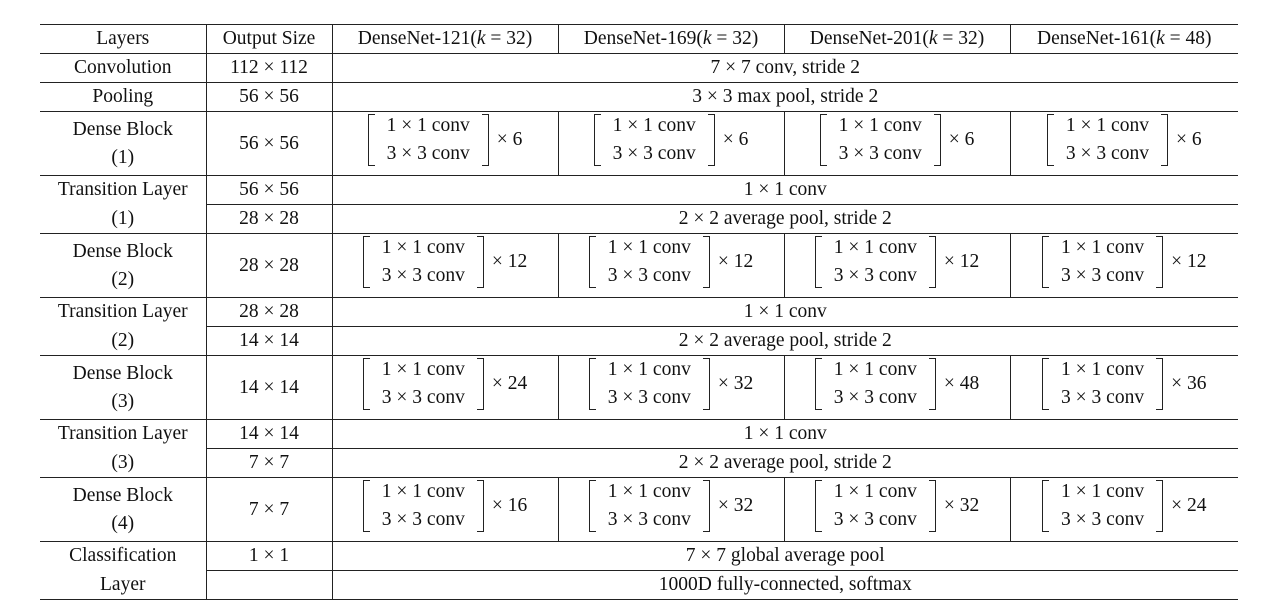  I want to click on dense-block-bracket: 1 × 1 conv 3 × 3 conv × 48, so click(897, 384).